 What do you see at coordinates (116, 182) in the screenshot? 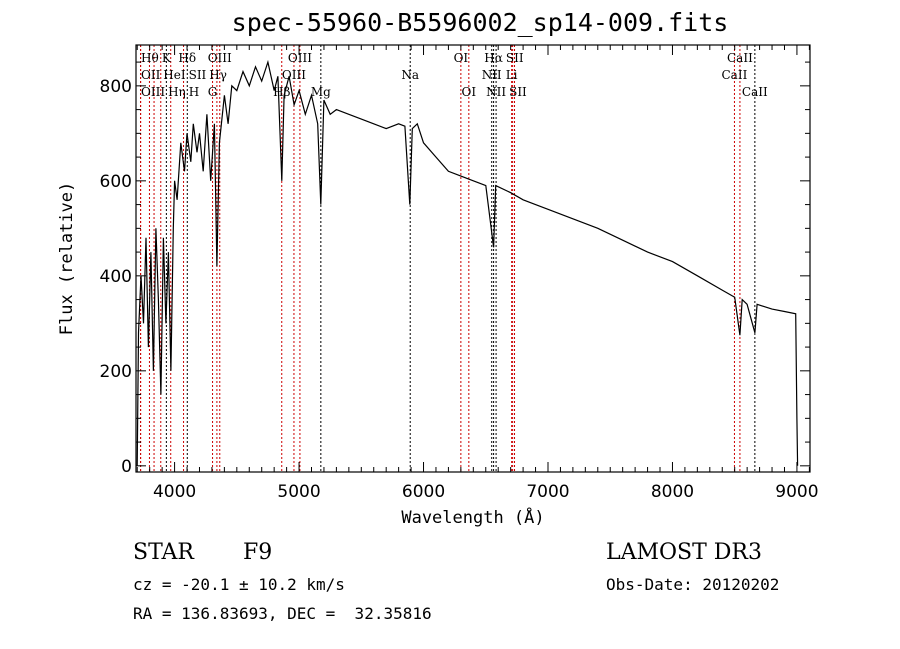
I see `y-tick-label: 600` at bounding box center [116, 182].